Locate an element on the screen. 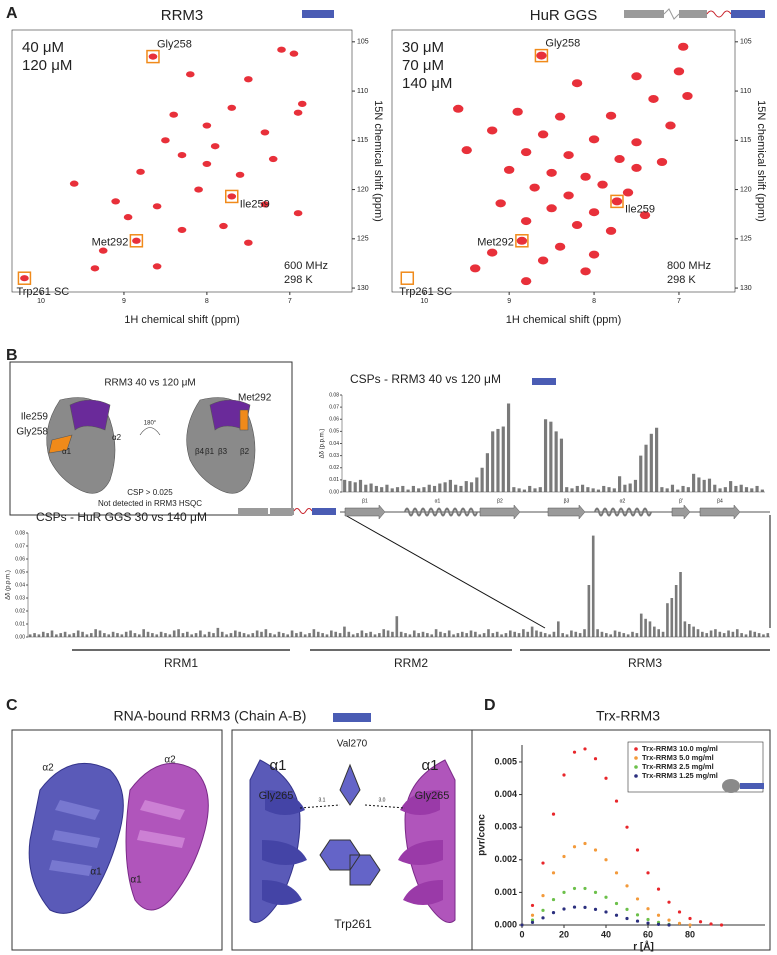  structure-label: α2 is located at coordinates (117, 437).